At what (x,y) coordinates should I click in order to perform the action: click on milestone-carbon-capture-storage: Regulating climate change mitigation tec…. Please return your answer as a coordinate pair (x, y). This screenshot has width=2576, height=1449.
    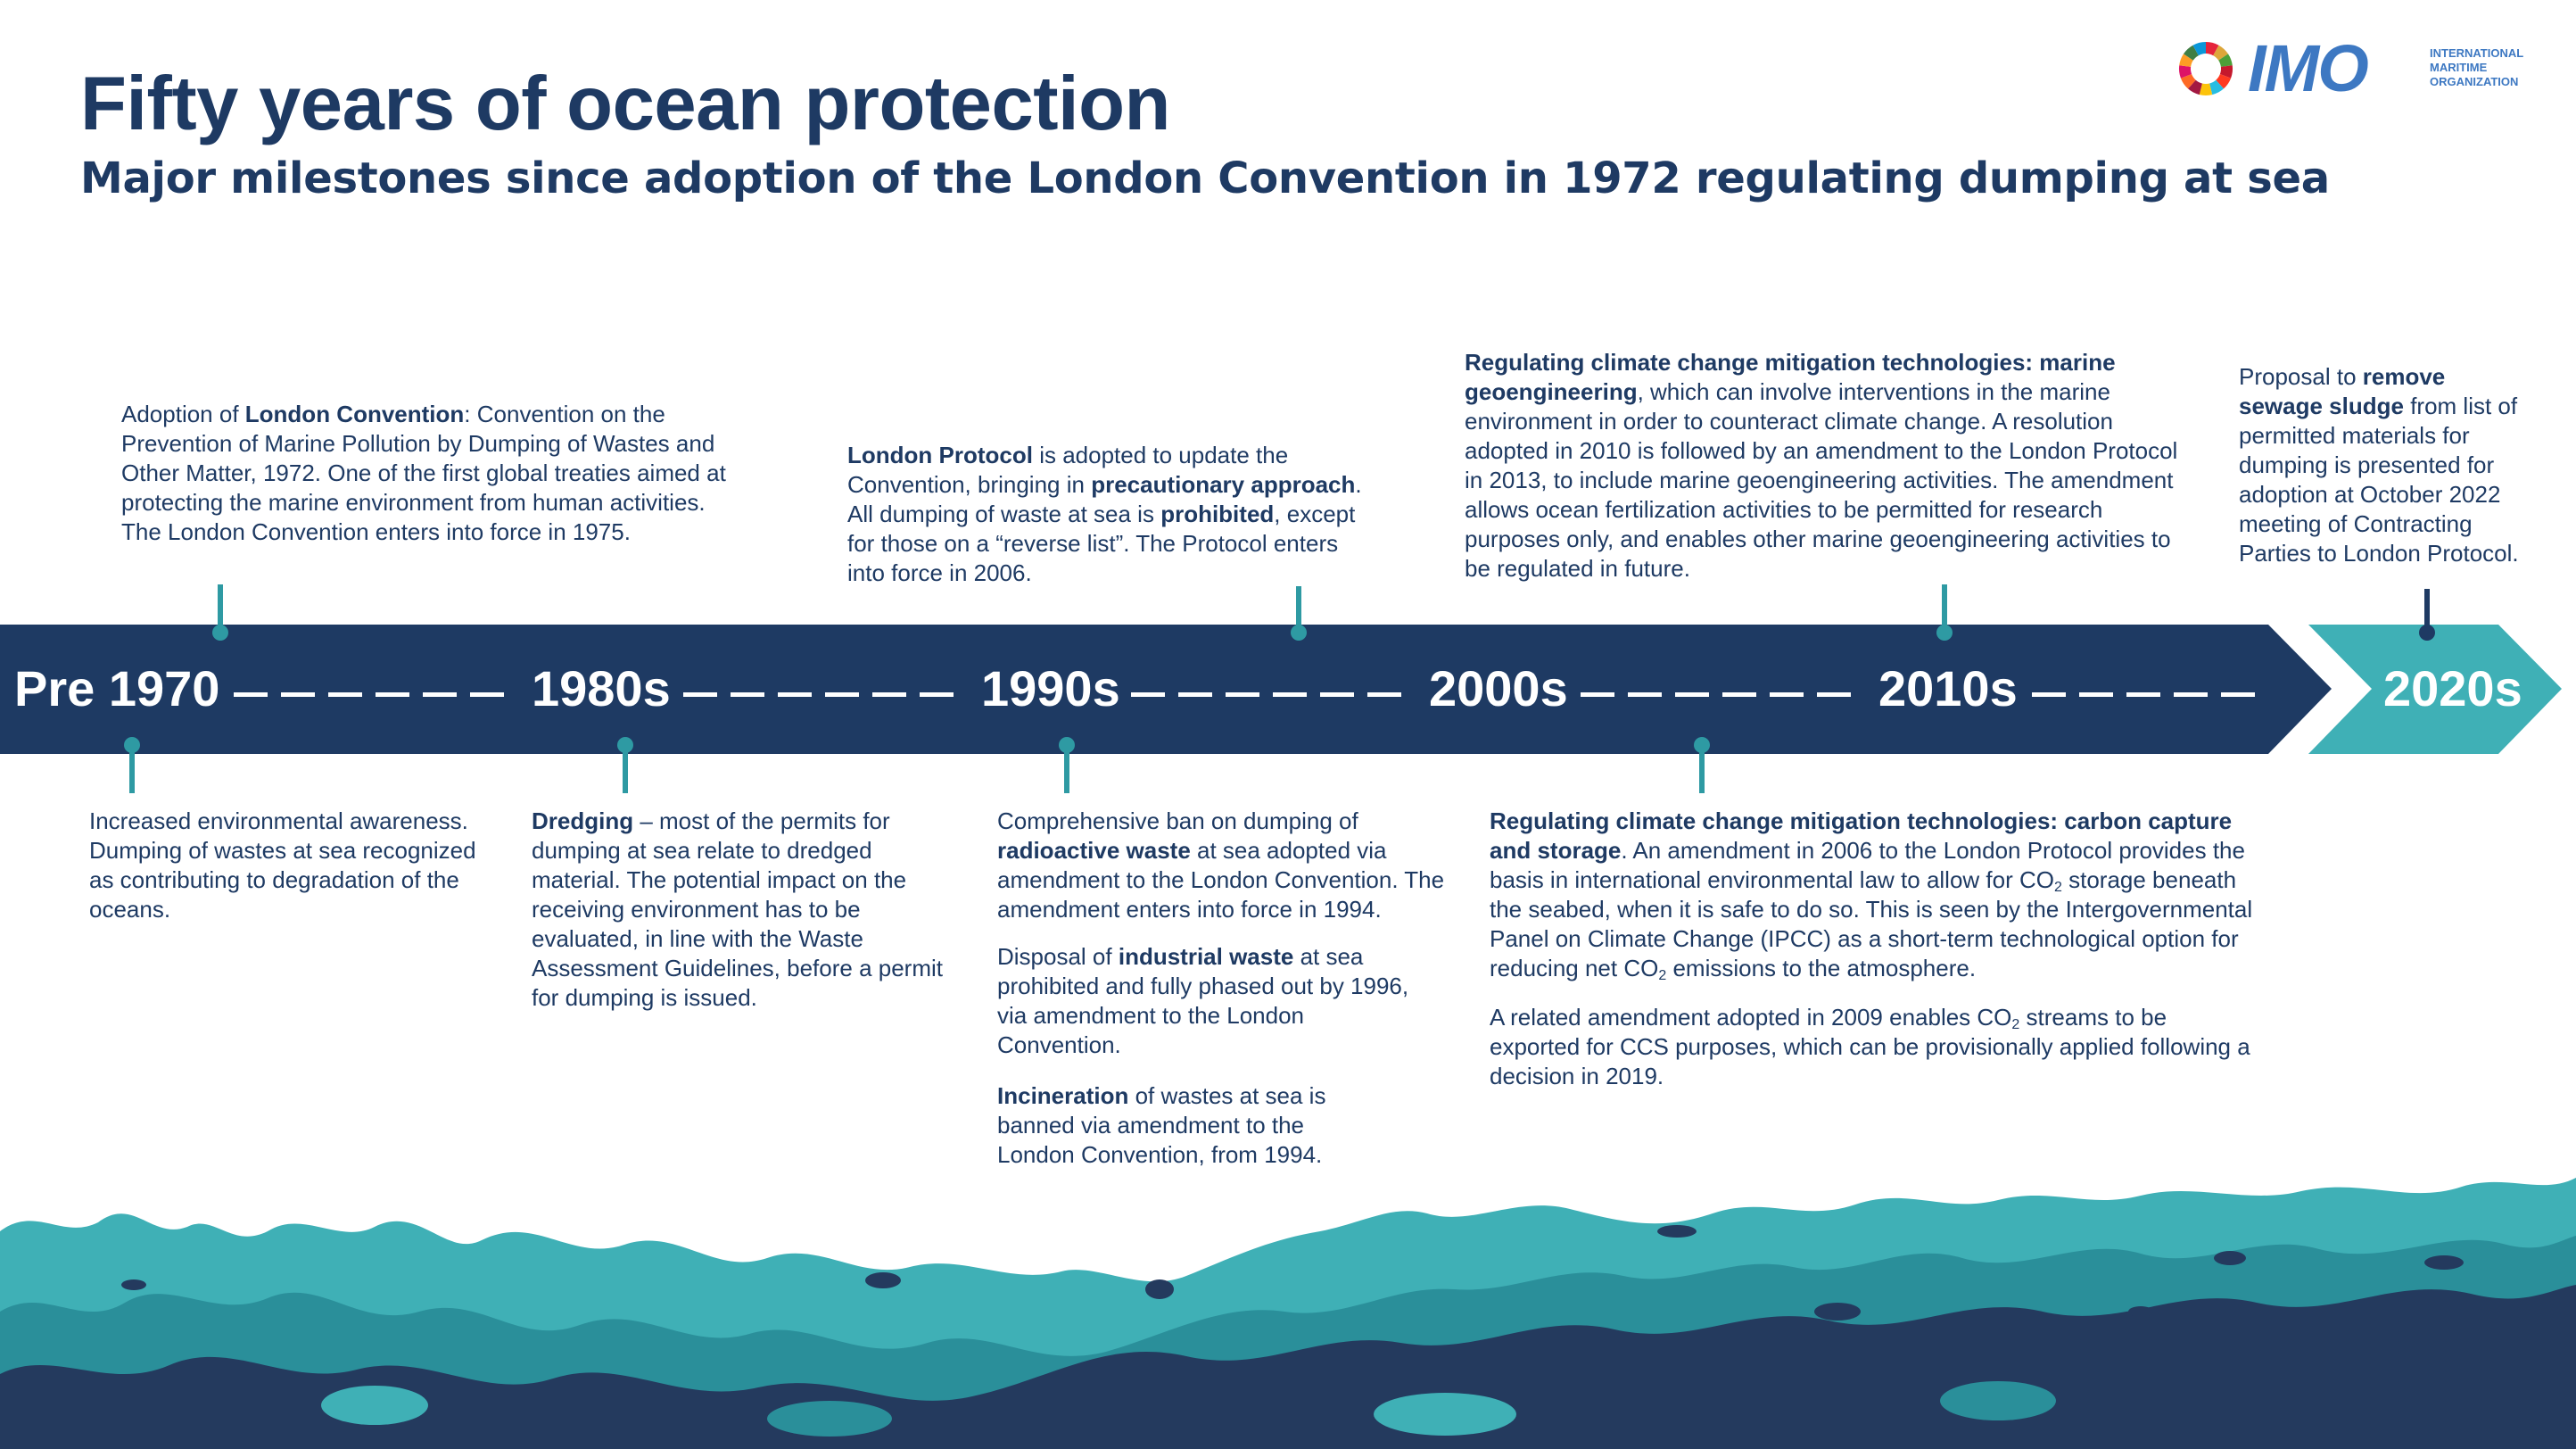
    Looking at the image, I should click on (1873, 949).